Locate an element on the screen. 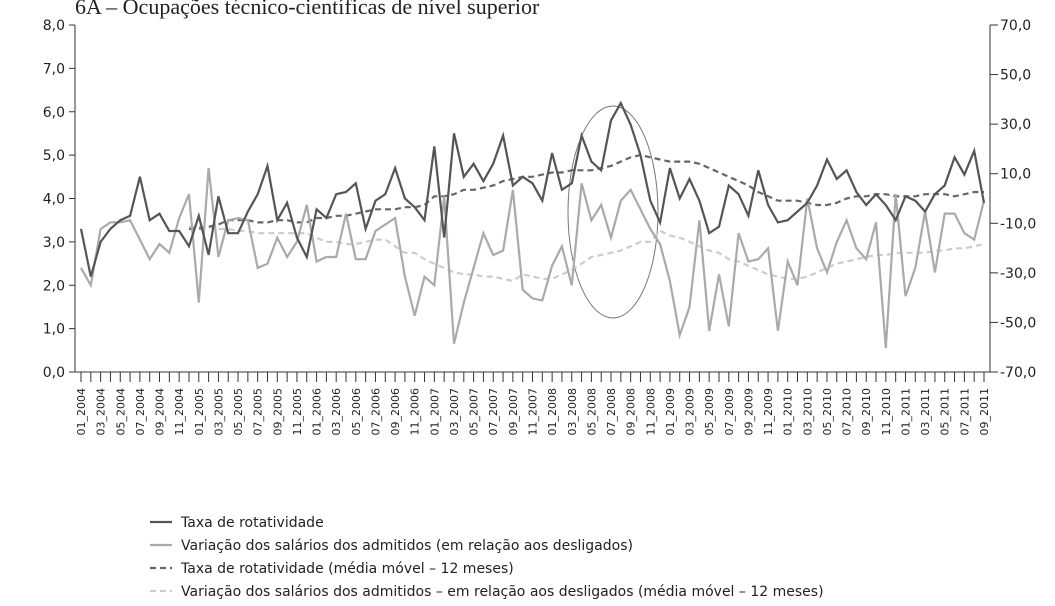  x-tick-label: 09_2005 is located at coordinates (277, 412).